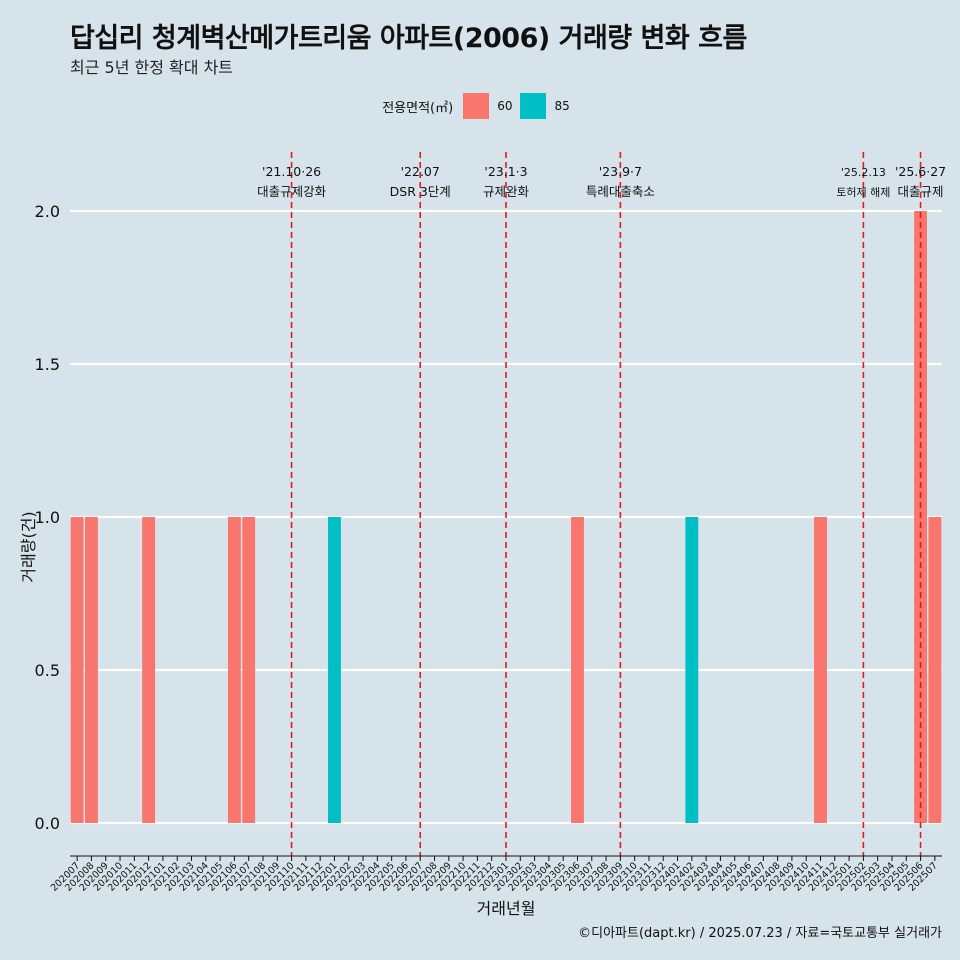  I want to click on y-tick-label: 1.0, so click(47, 517).